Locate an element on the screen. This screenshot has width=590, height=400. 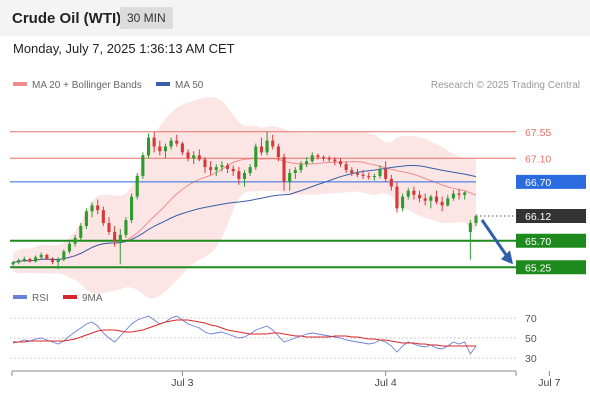
legend-ma50: MA 50 is located at coordinates (179, 85).